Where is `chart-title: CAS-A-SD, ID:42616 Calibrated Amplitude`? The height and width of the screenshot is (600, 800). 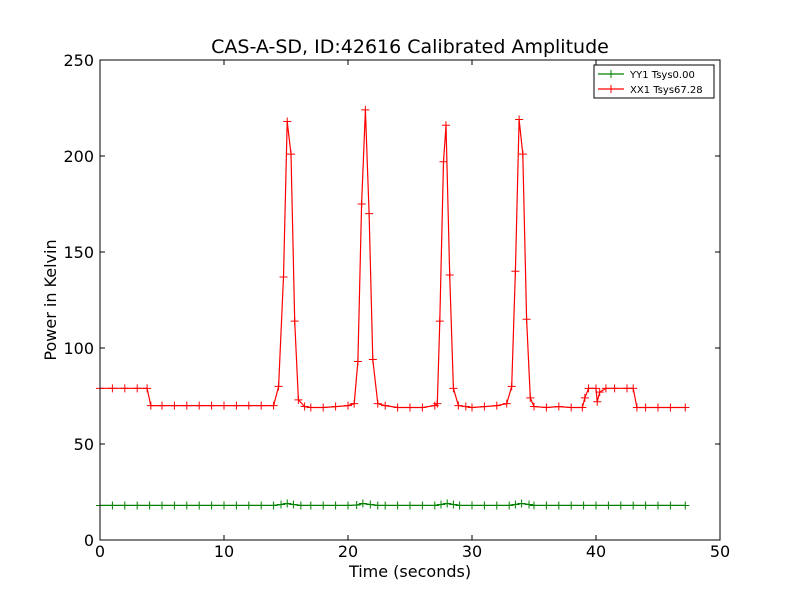
chart-title: CAS-A-SD, ID:42616 Calibrated Amplitude is located at coordinates (410, 47).